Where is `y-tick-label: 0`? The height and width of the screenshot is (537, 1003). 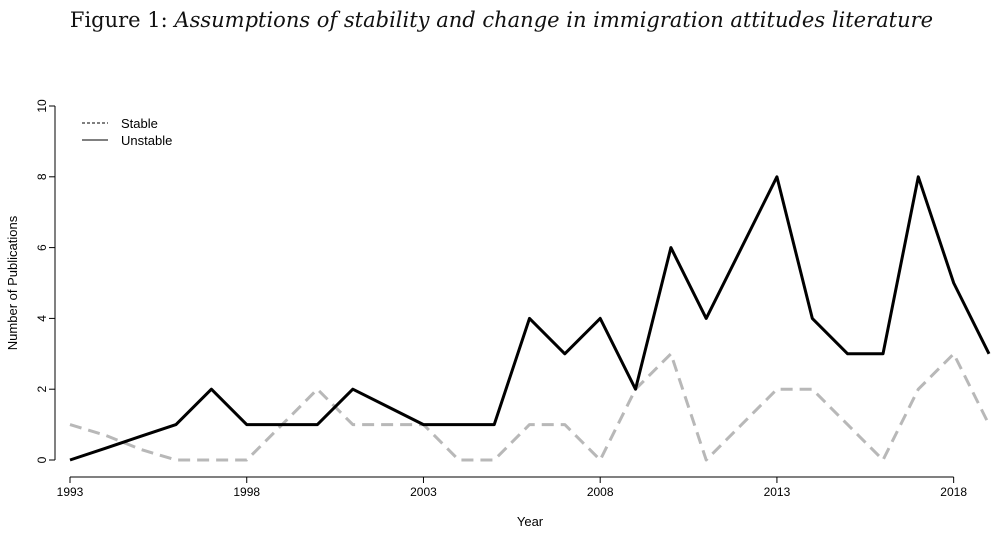 y-tick-label: 0 is located at coordinates (42, 459).